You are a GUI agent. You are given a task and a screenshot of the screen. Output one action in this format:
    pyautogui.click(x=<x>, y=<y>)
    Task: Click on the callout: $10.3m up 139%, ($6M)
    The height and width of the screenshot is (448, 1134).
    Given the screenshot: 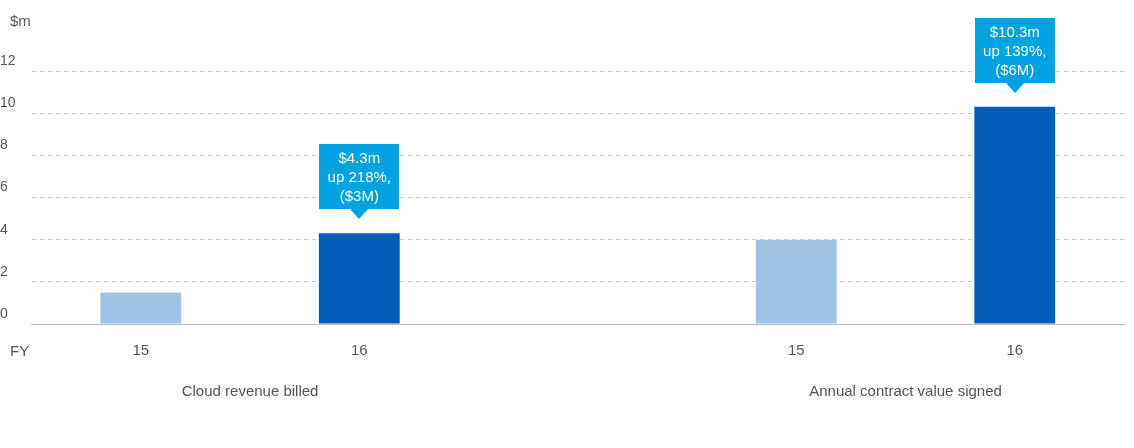 What is the action you would take?
    pyautogui.click(x=1014, y=55)
    